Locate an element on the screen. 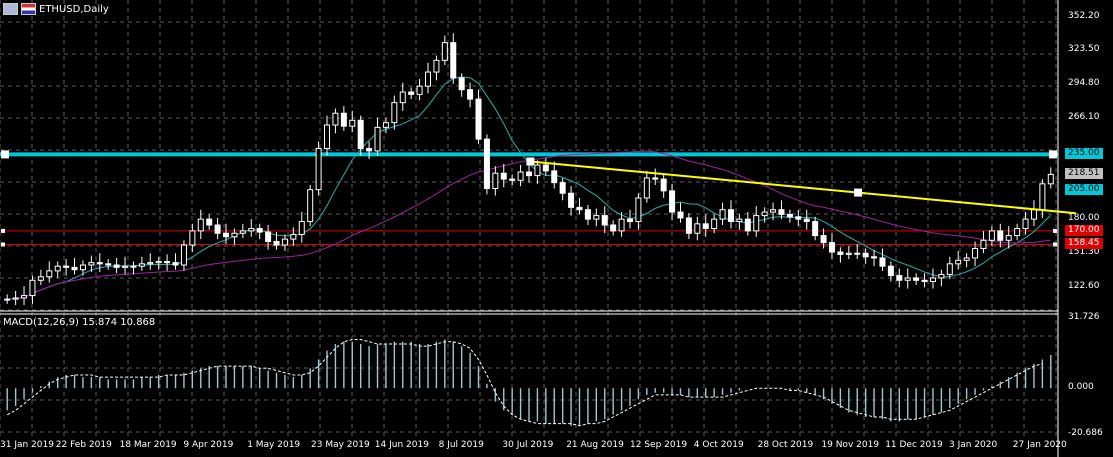  date-tick-label: 23 May 2019 is located at coordinates (340, 445).